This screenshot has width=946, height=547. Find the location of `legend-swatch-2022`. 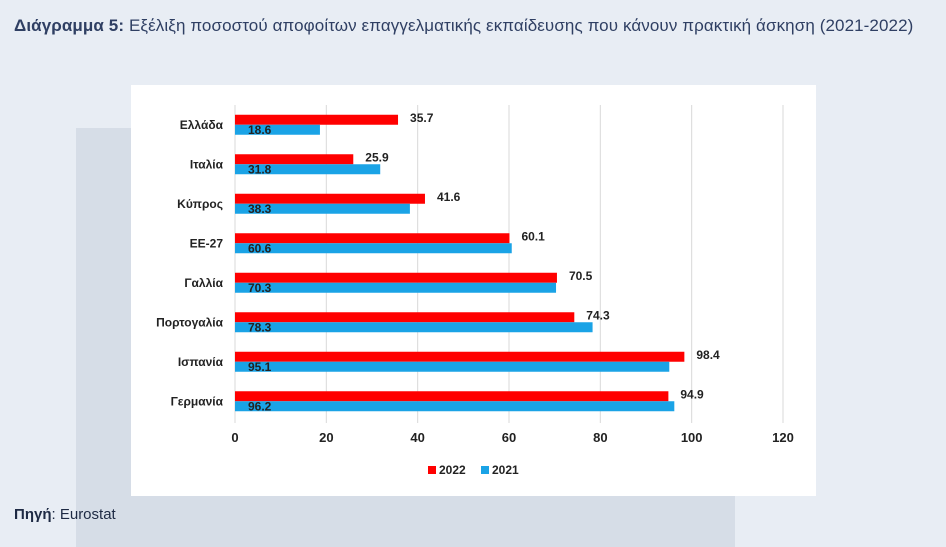

legend-swatch-2022 is located at coordinates (432, 470).